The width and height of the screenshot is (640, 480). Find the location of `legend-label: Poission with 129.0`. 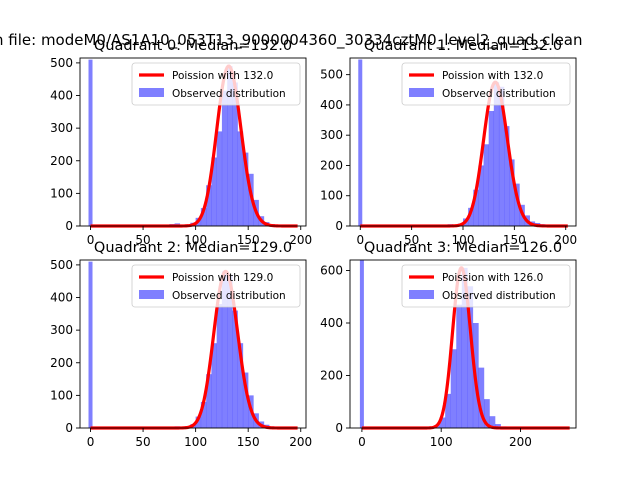

legend-label: Poission with 129.0 is located at coordinates (222, 278).